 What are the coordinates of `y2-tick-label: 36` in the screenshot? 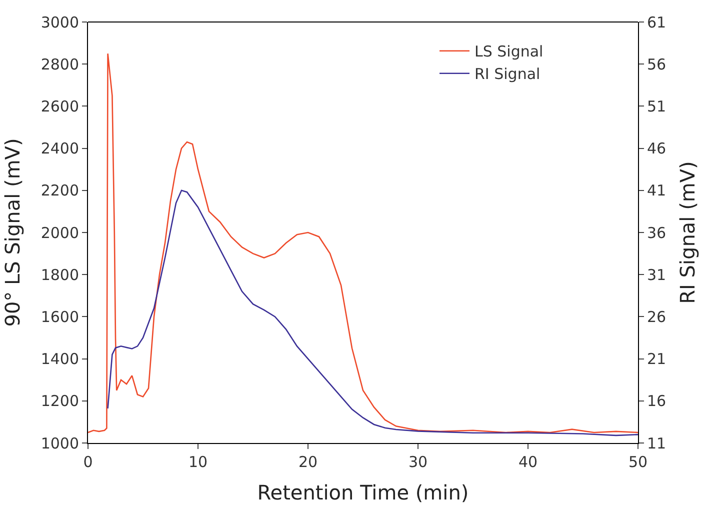 It's located at (656, 233).